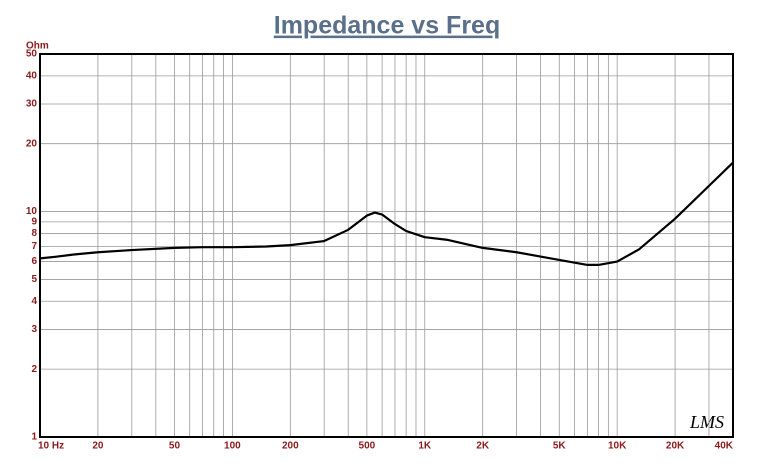  Describe the element at coordinates (34, 369) in the screenshot. I see `y-tick-label: 2` at that location.